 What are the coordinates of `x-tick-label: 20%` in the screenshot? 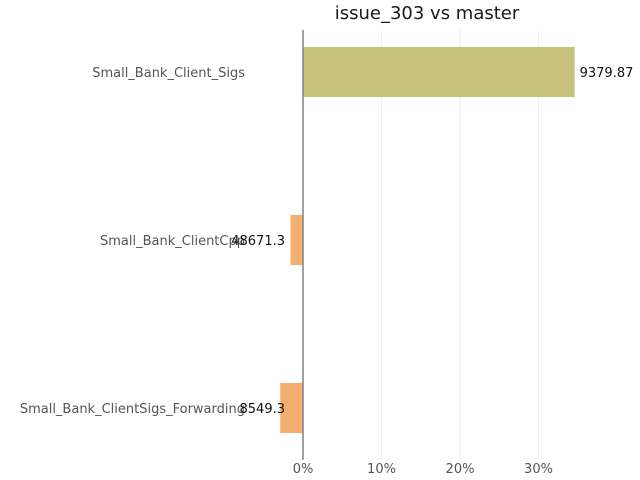 It's located at (460, 469).